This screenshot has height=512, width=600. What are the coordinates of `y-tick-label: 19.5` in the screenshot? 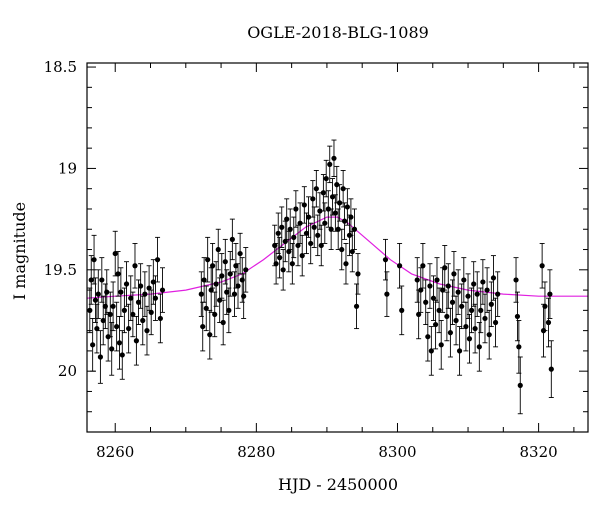 It's located at (60, 270).